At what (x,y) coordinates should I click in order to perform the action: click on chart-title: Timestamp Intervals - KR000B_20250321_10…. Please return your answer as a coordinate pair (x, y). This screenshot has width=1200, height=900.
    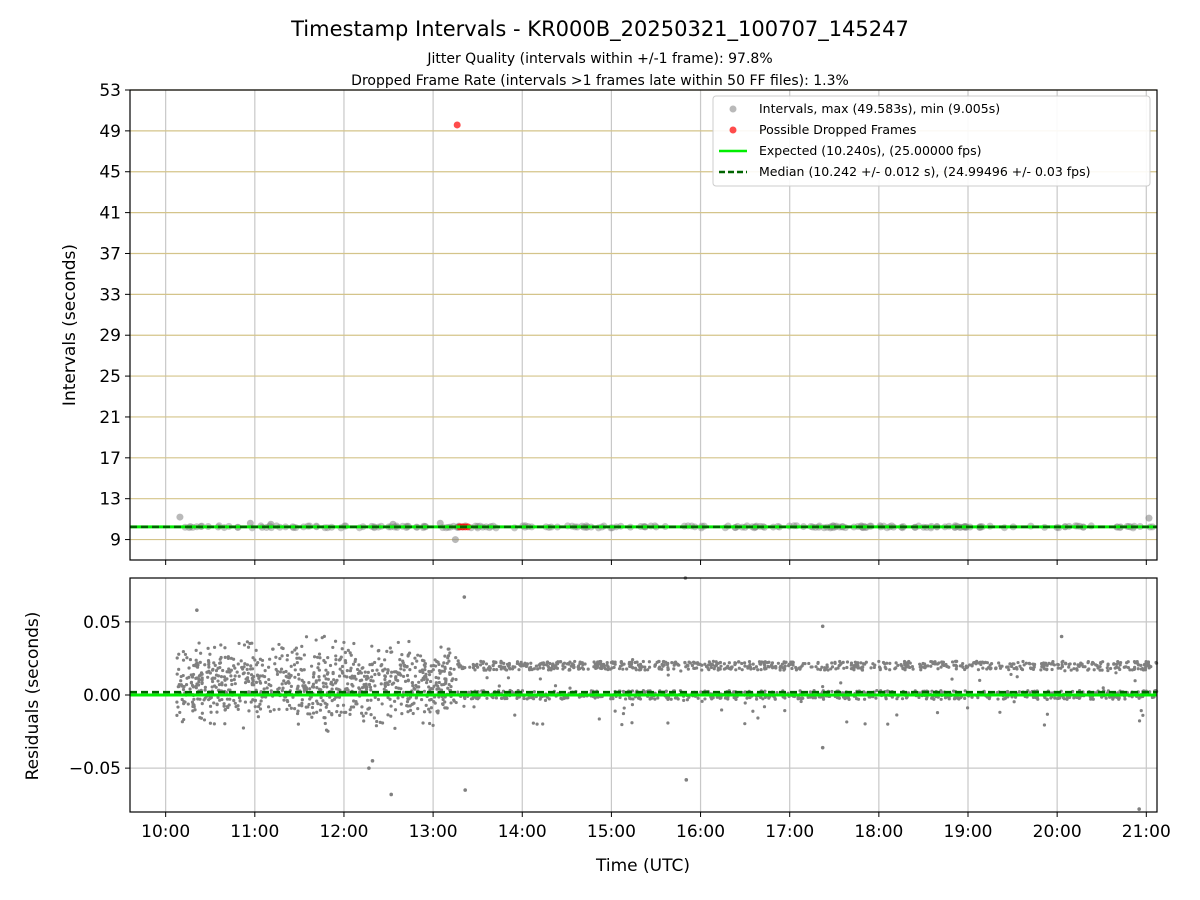
    Looking at the image, I should click on (599, 29).